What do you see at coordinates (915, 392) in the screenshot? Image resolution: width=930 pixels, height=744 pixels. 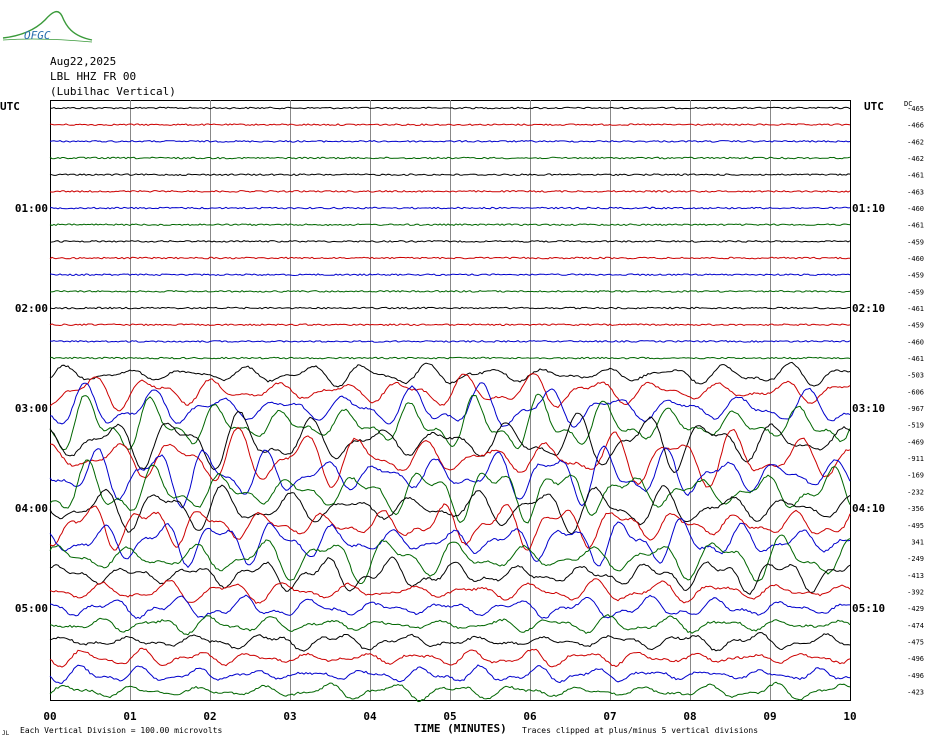 I see `dc-offset-label: -606` at bounding box center [915, 392].